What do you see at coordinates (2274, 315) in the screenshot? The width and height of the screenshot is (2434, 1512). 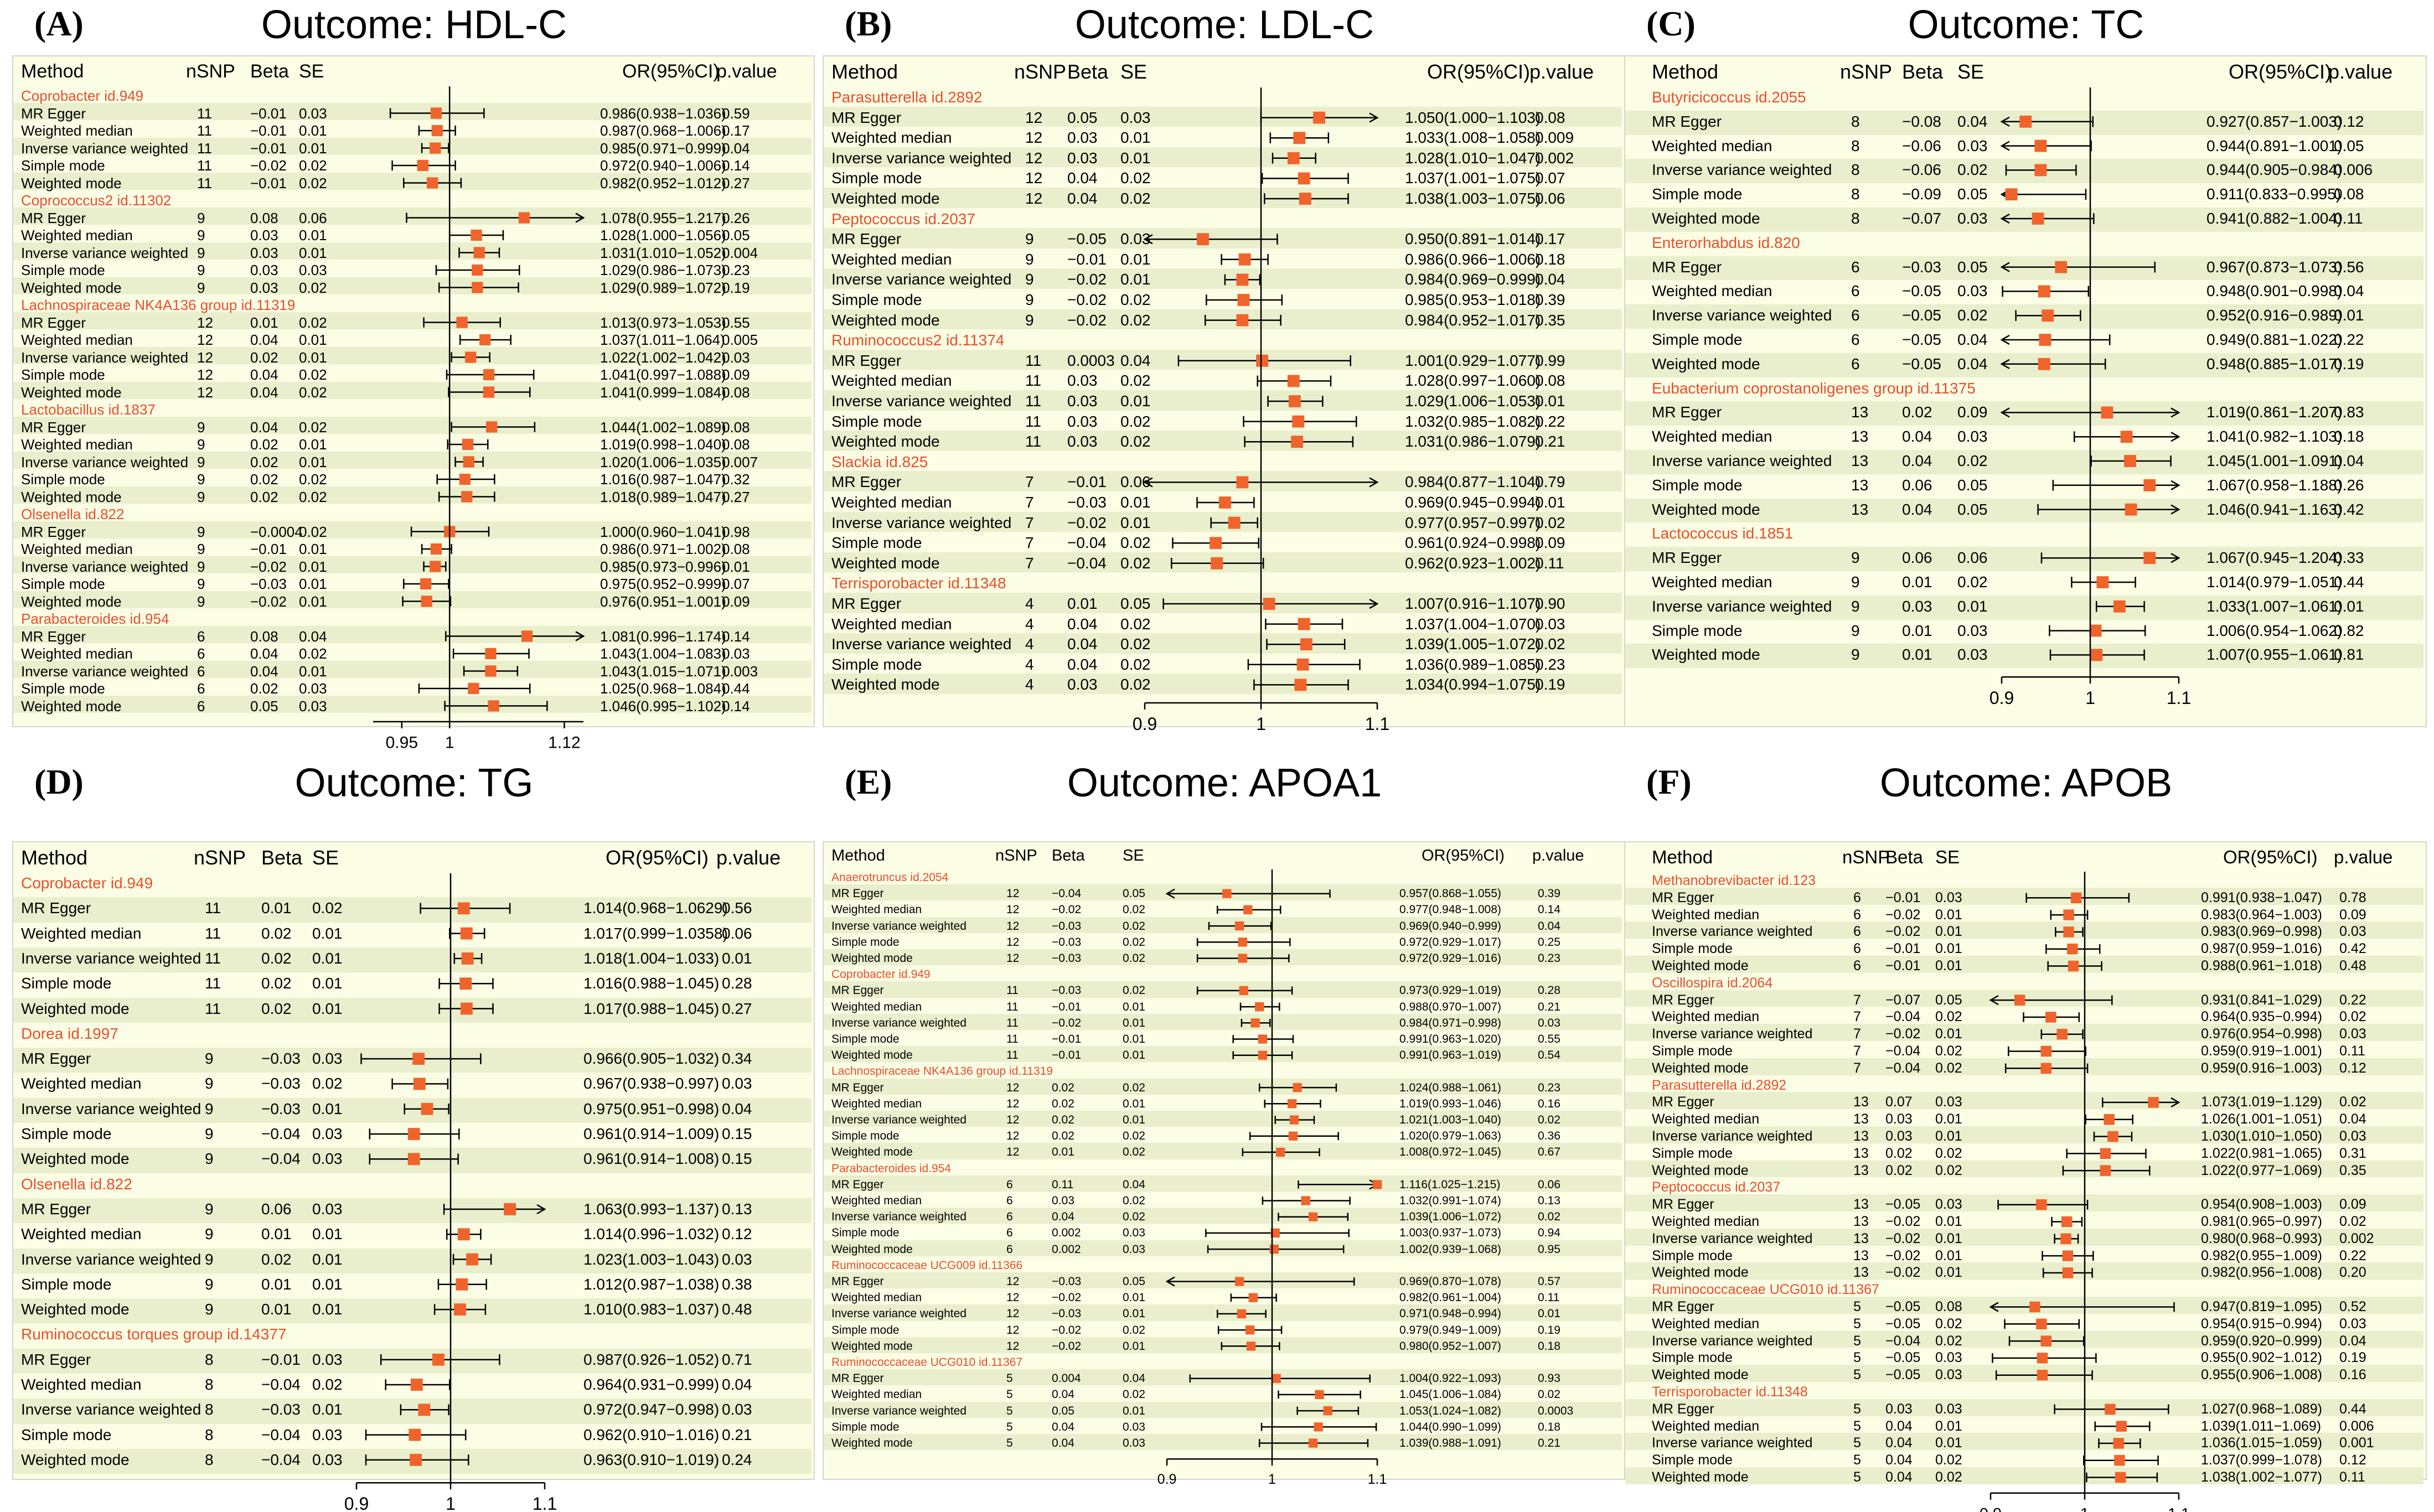 I see `or-cell: 0.952(0.916−0.989)` at bounding box center [2274, 315].